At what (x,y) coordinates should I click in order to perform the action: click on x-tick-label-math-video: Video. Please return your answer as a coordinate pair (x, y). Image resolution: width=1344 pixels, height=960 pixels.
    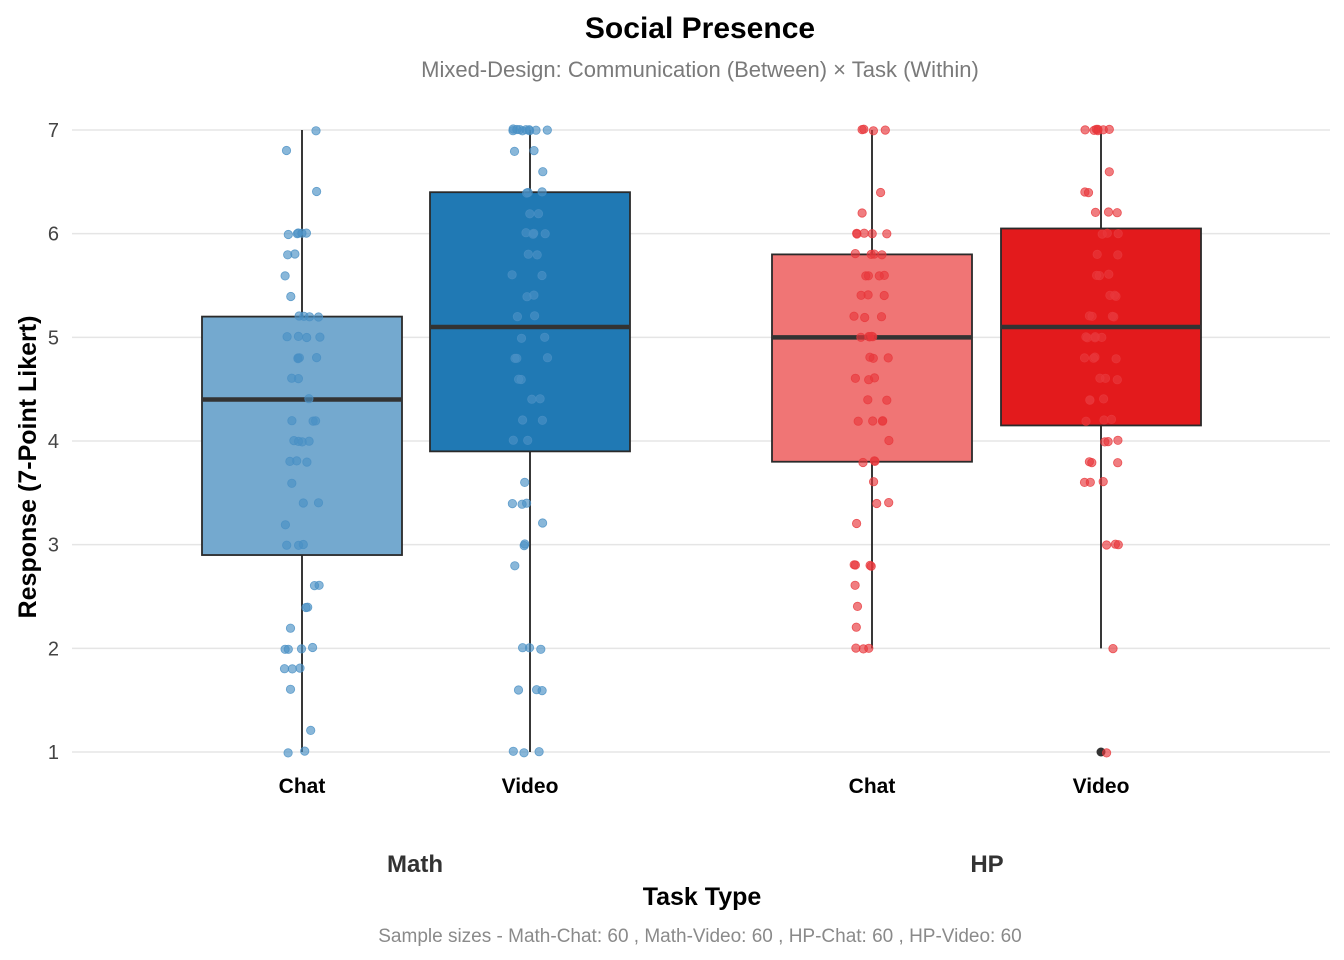
    Looking at the image, I should click on (530, 786).